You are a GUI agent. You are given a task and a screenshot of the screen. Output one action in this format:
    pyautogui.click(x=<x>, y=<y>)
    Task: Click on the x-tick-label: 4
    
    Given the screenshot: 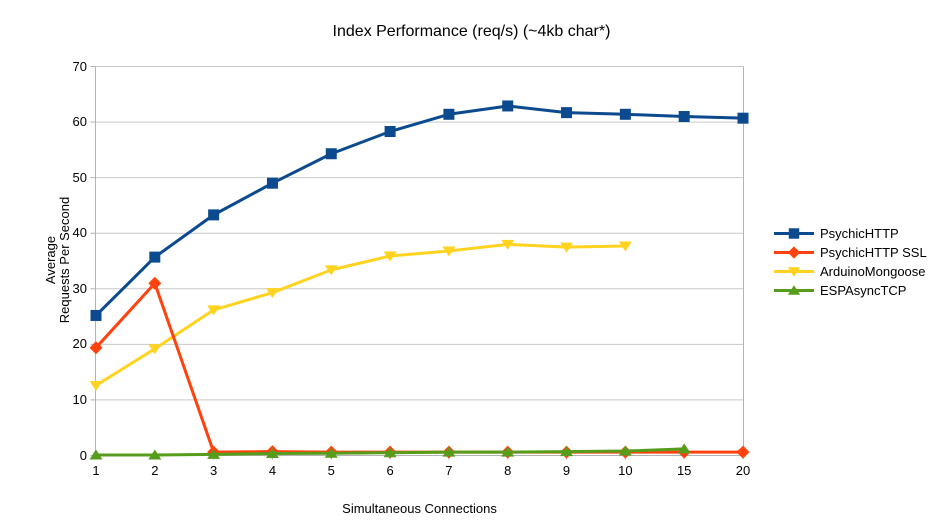 What is the action you would take?
    pyautogui.click(x=272, y=470)
    